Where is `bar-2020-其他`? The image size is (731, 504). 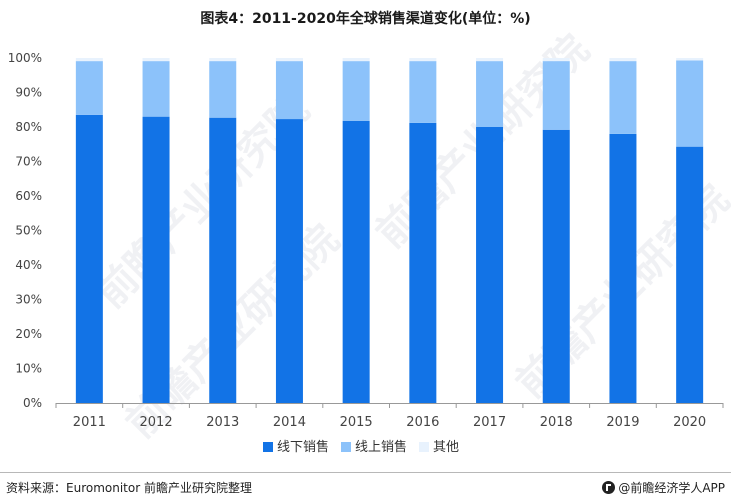
bar-2020-其他 is located at coordinates (690, 59).